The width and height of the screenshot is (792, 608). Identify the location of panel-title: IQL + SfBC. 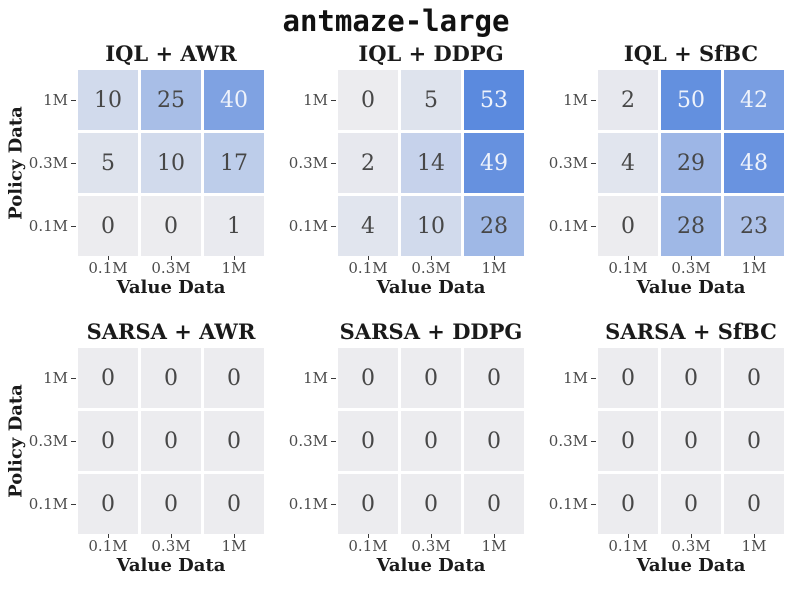
(691, 53).